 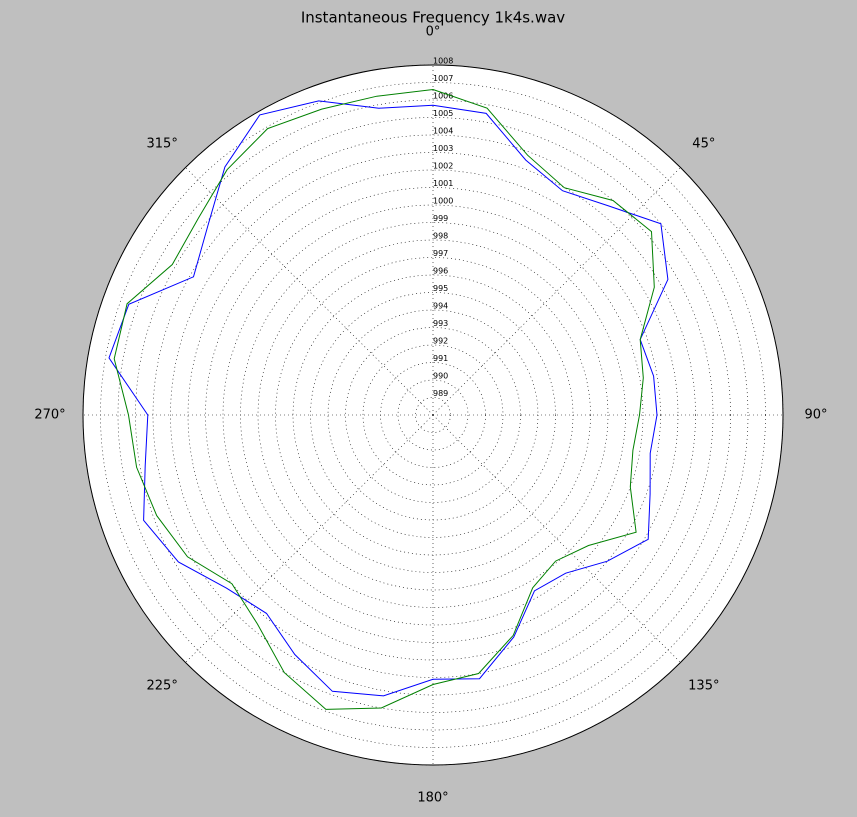 I want to click on r-tick-label: 998, so click(x=440, y=236).